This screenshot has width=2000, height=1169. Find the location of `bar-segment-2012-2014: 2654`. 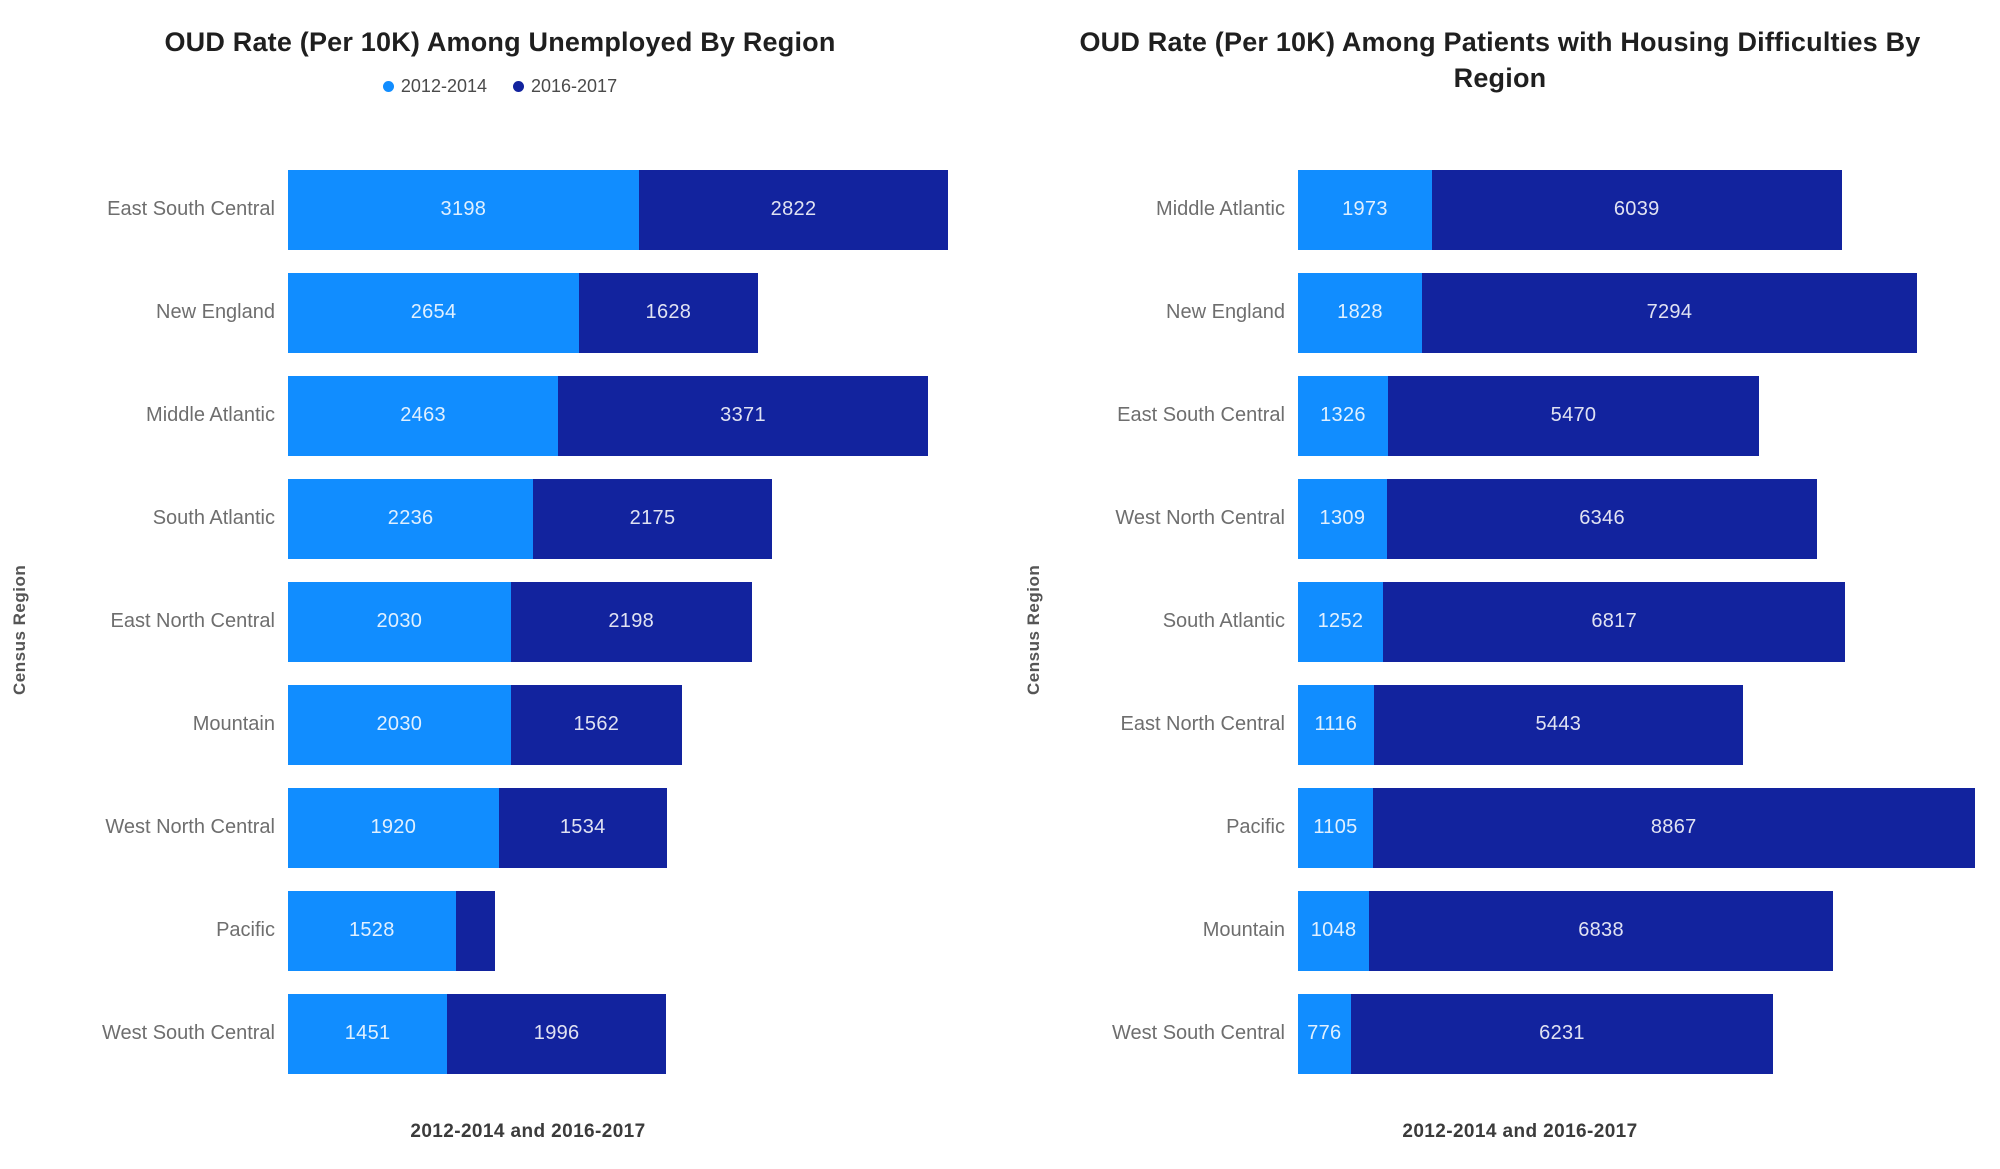

bar-segment-2012-2014: 2654 is located at coordinates (434, 312).